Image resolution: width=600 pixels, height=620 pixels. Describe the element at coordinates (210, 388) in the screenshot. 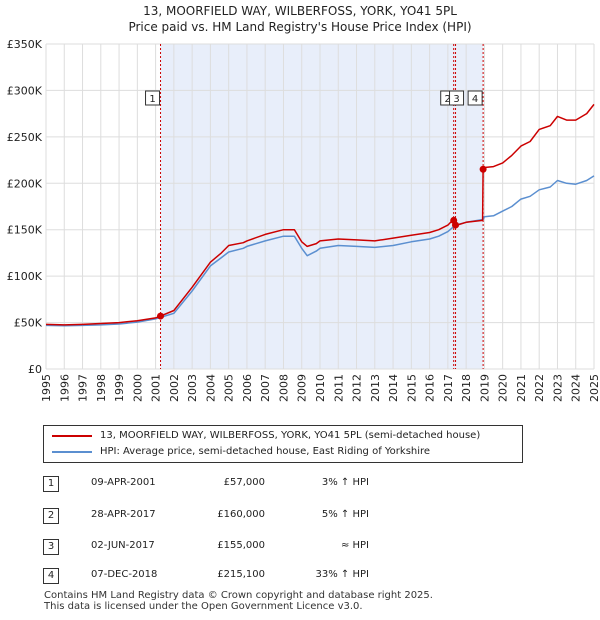

I see `x-tick-label: 2004` at that location.